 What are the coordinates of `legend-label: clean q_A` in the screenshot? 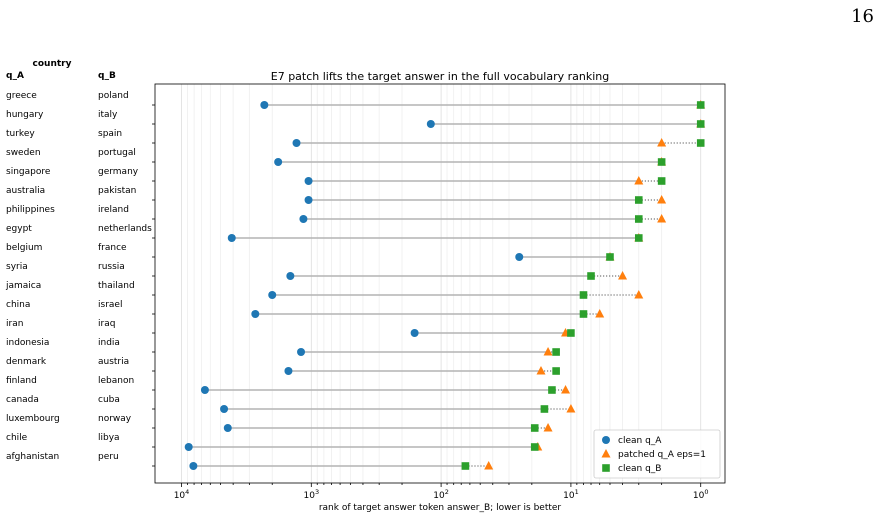 It's located at (640, 441).